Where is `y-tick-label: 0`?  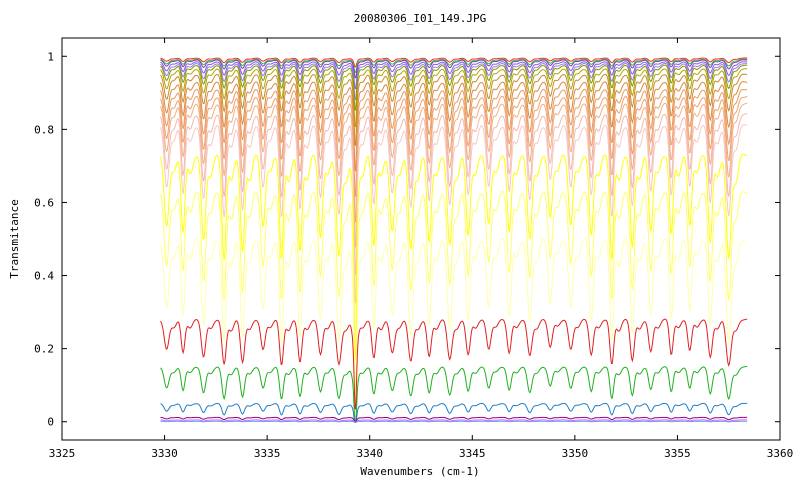
y-tick-label: 0 is located at coordinates (50, 422).